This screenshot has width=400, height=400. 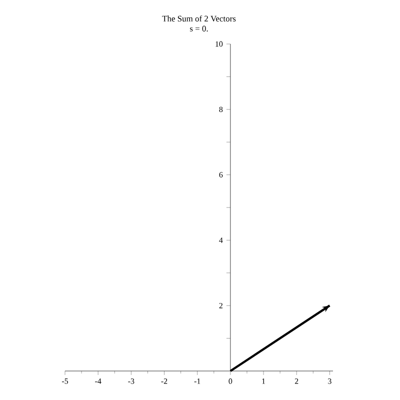 I want to click on chart-subtitle: s = 0., so click(x=199, y=29).